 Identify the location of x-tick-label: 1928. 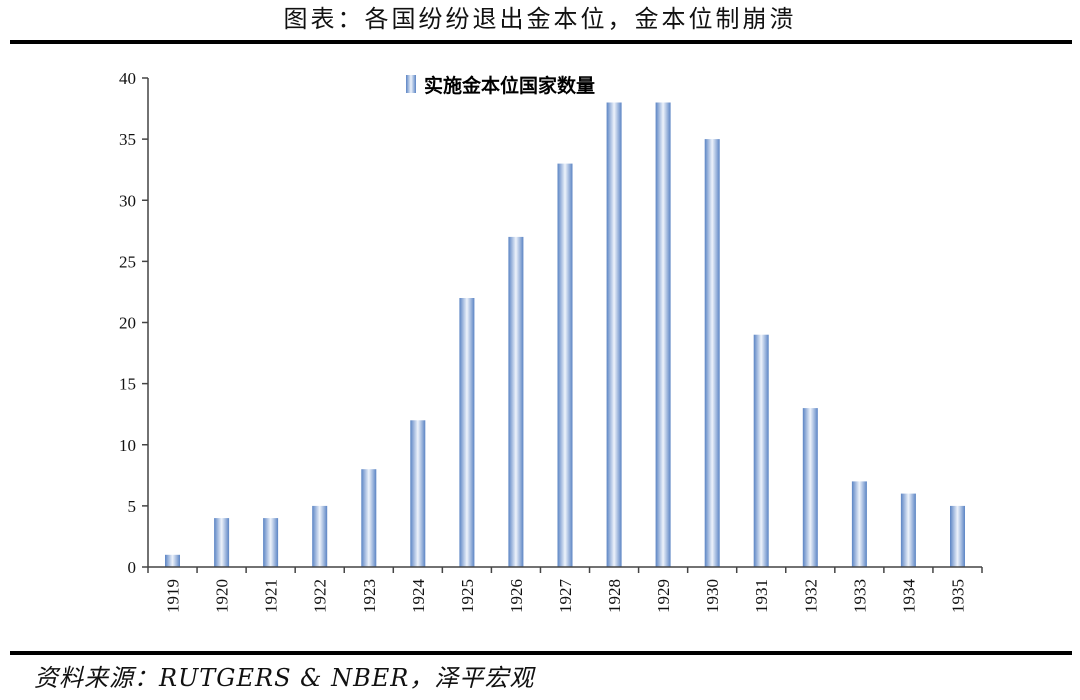
(614, 596).